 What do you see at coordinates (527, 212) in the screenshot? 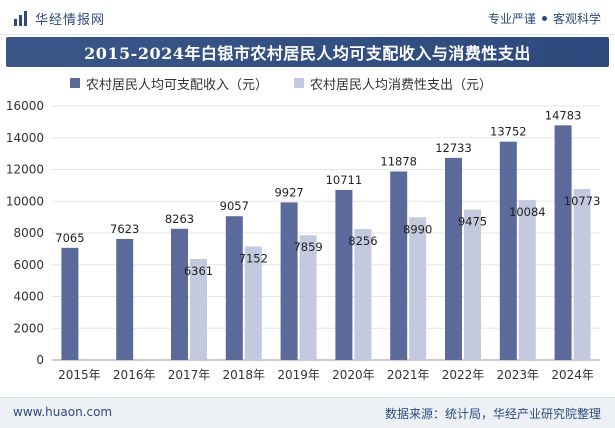
I see `data-label-expenditure: 10084` at bounding box center [527, 212].